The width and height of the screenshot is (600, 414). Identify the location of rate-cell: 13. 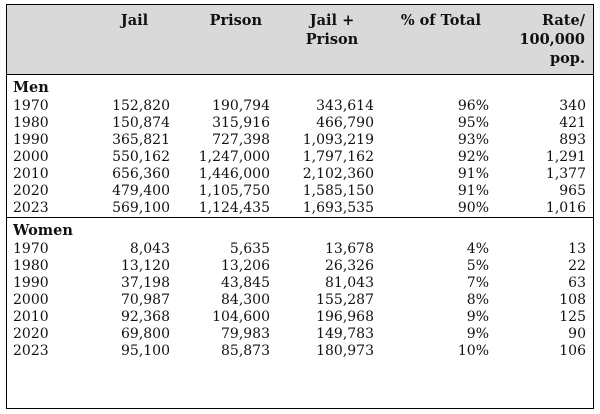
(577, 249).